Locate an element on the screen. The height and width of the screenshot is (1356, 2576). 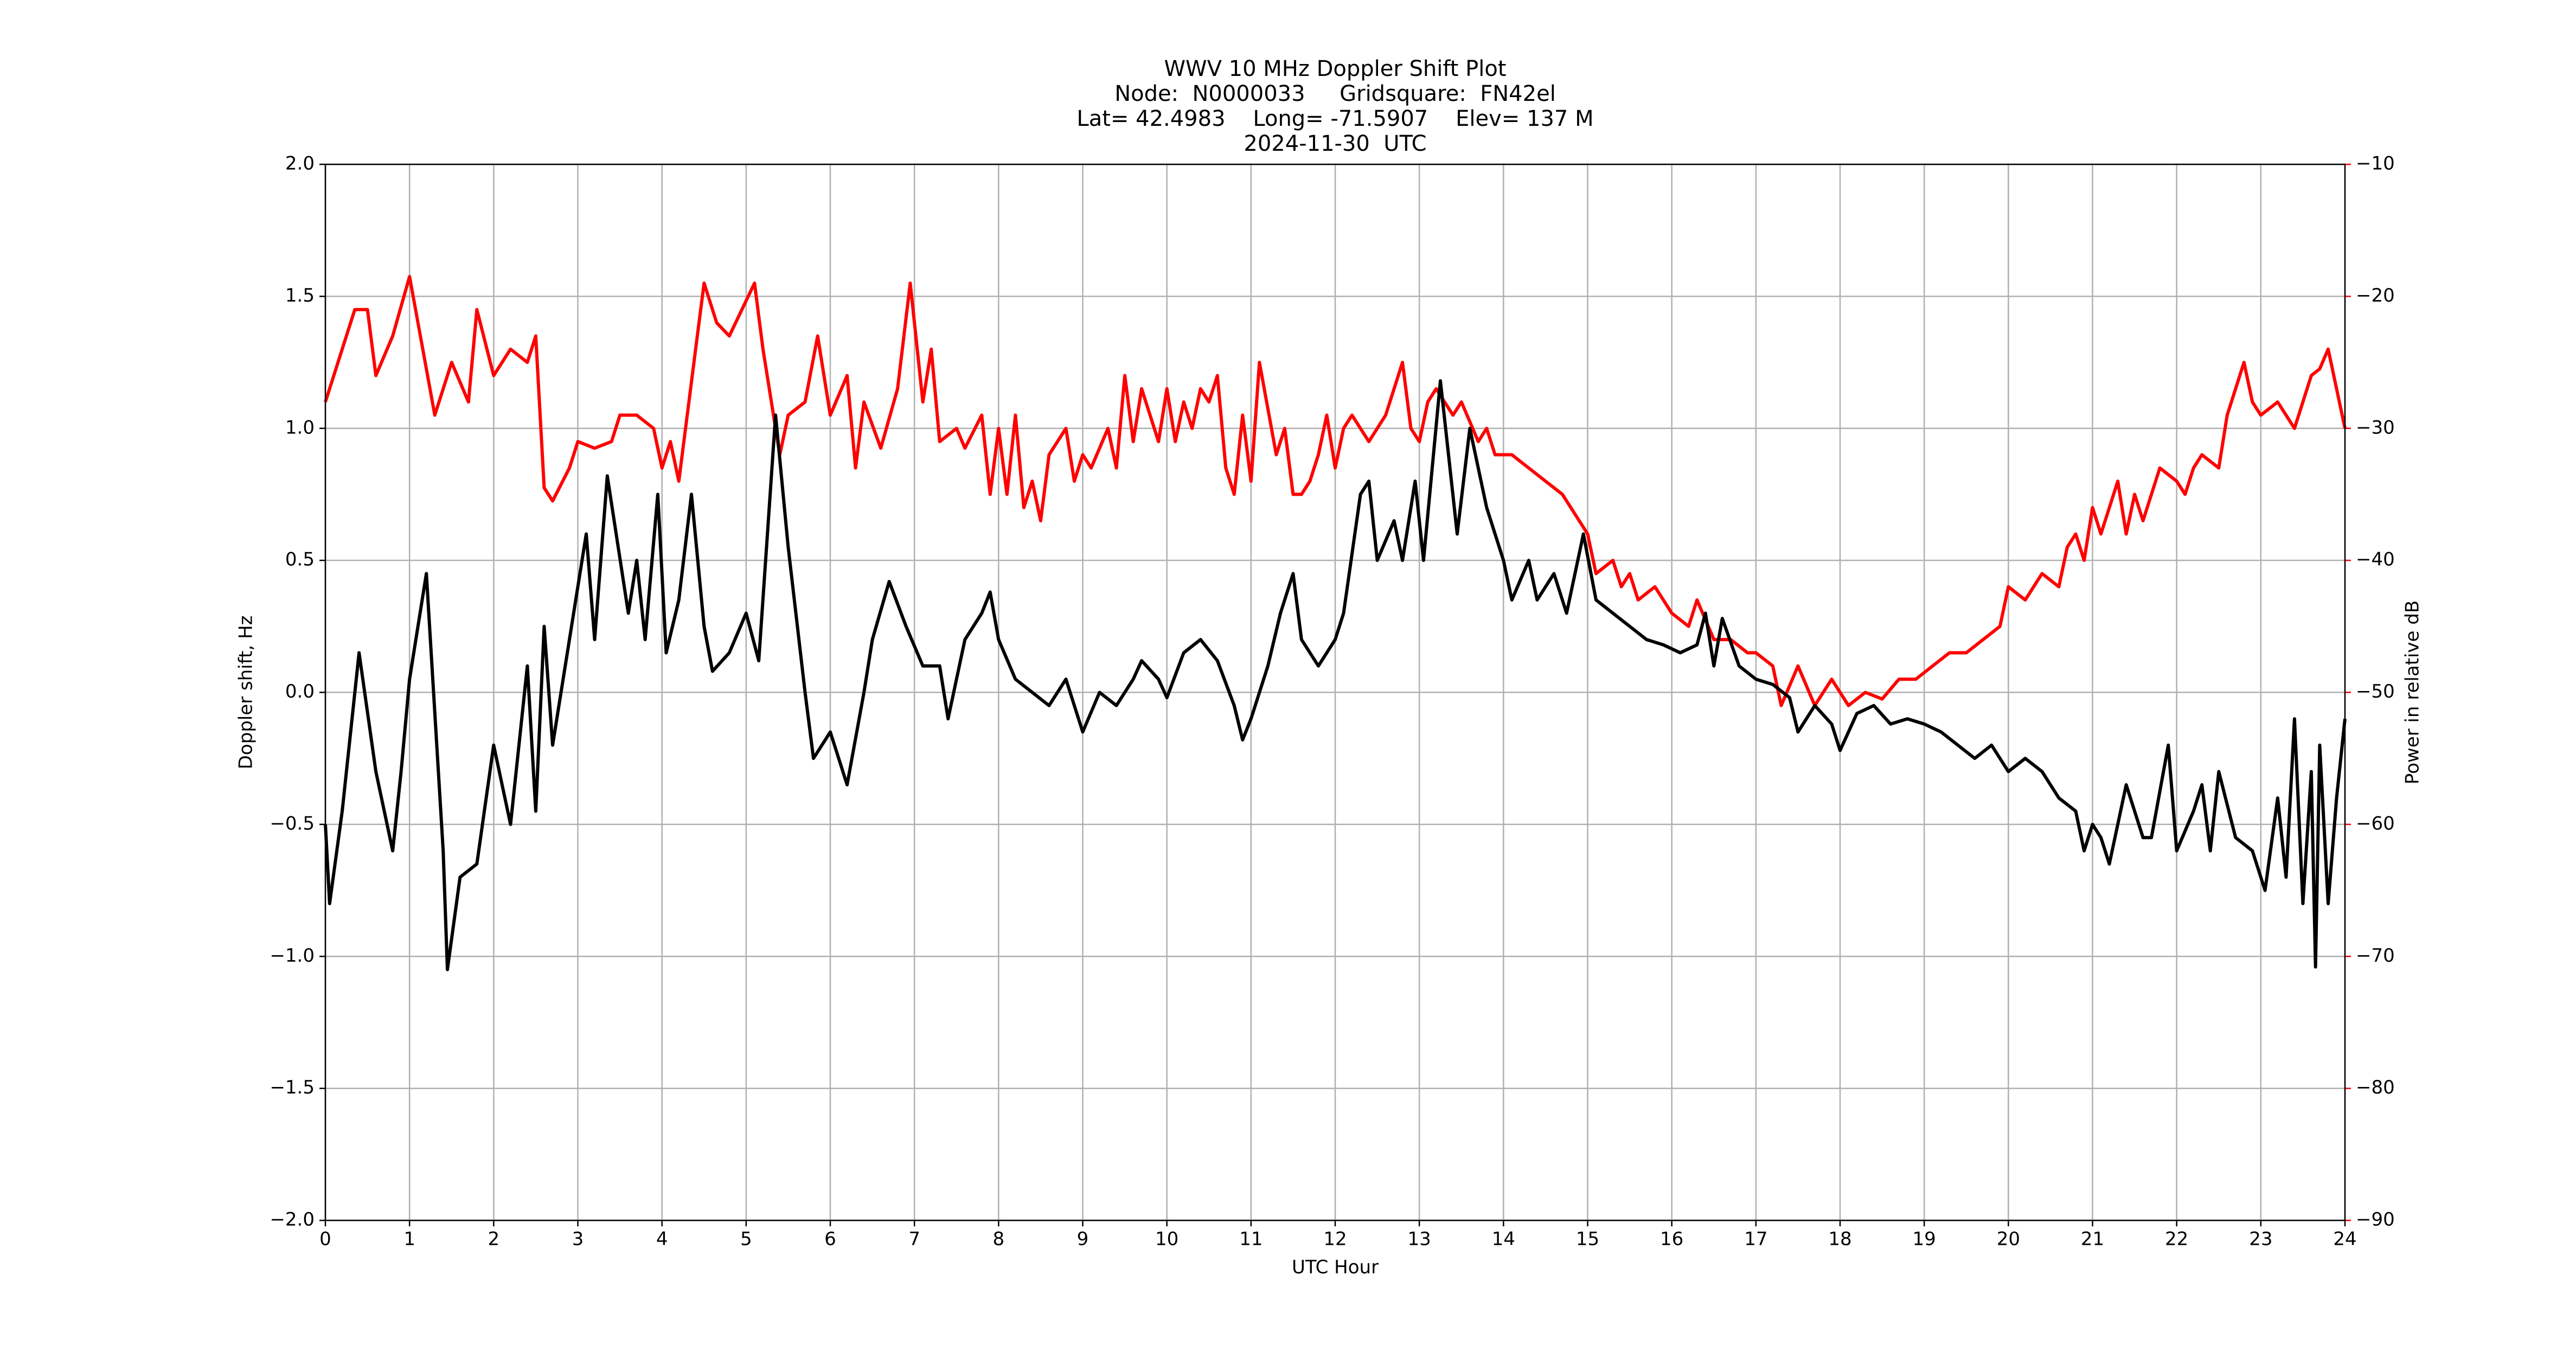
x-tick-label: 5 is located at coordinates (746, 1239).